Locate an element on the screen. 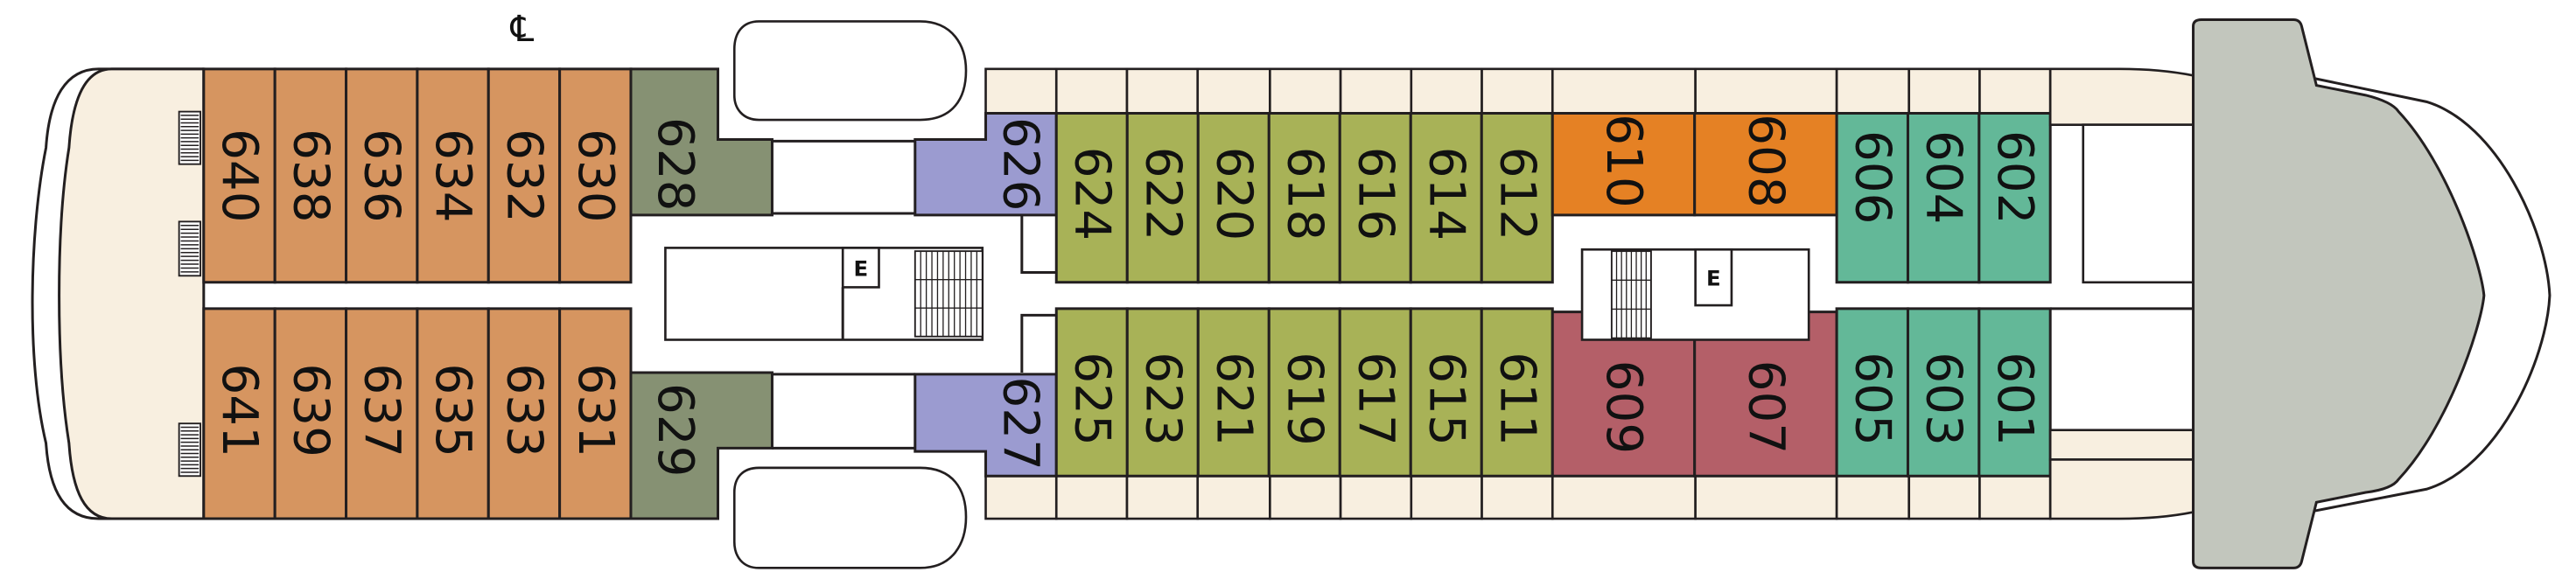  cabin-619: 619 is located at coordinates (1304, 392).